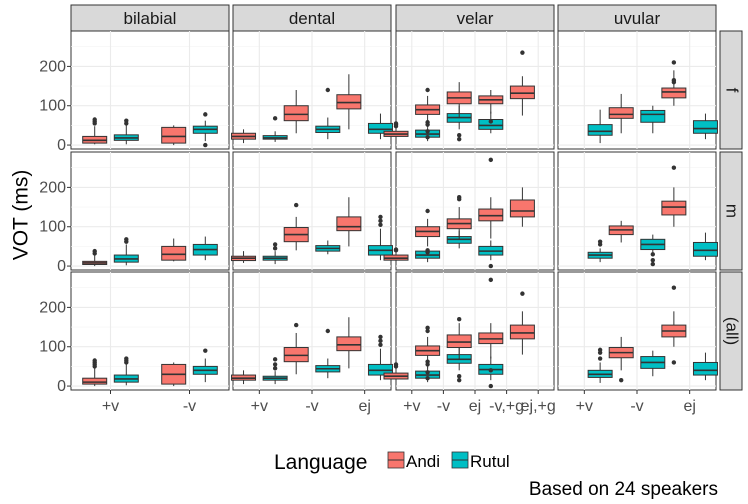 Image resolution: width=748 pixels, height=504 pixels. What do you see at coordinates (328, 247) in the screenshot?
I see `box-dental-m-v-rutul` at bounding box center [328, 247].